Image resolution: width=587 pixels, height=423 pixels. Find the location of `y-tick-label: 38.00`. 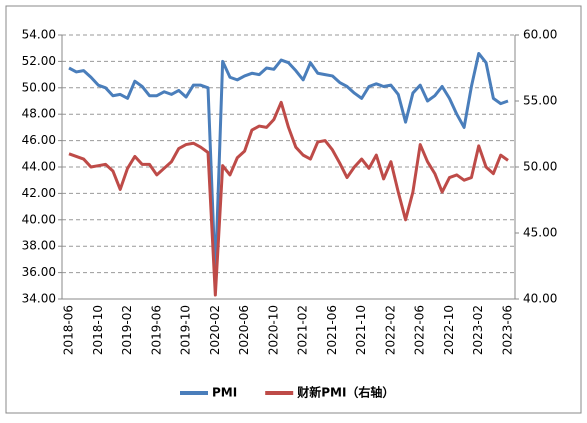

y-tick-label: 38.00 is located at coordinates (39, 246).